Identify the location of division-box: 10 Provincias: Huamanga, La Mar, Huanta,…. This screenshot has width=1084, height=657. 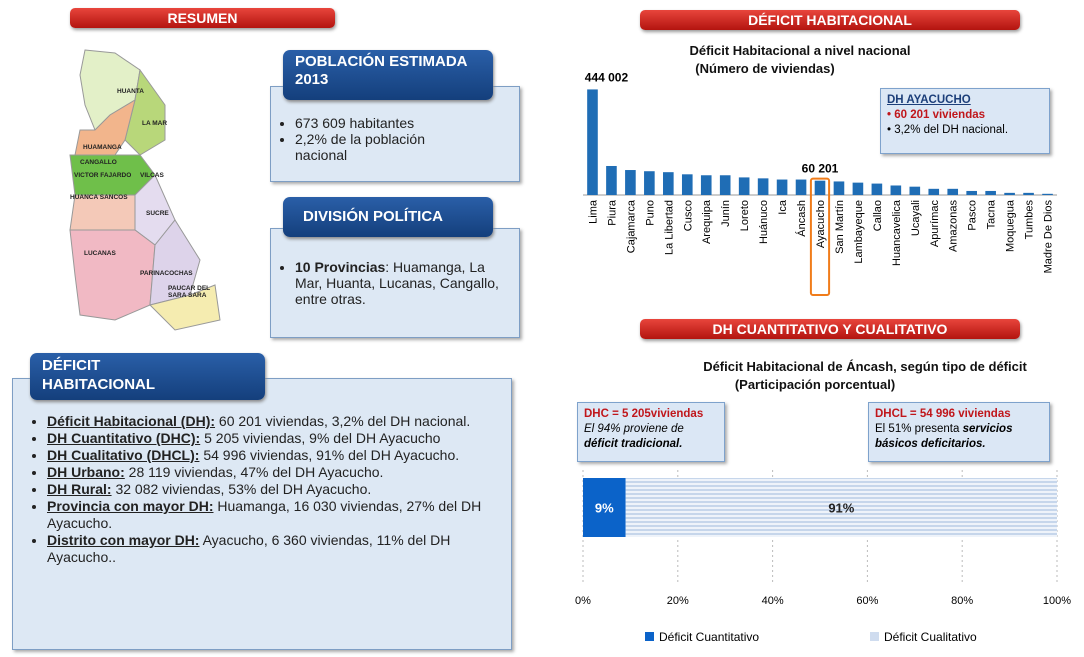
(395, 283).